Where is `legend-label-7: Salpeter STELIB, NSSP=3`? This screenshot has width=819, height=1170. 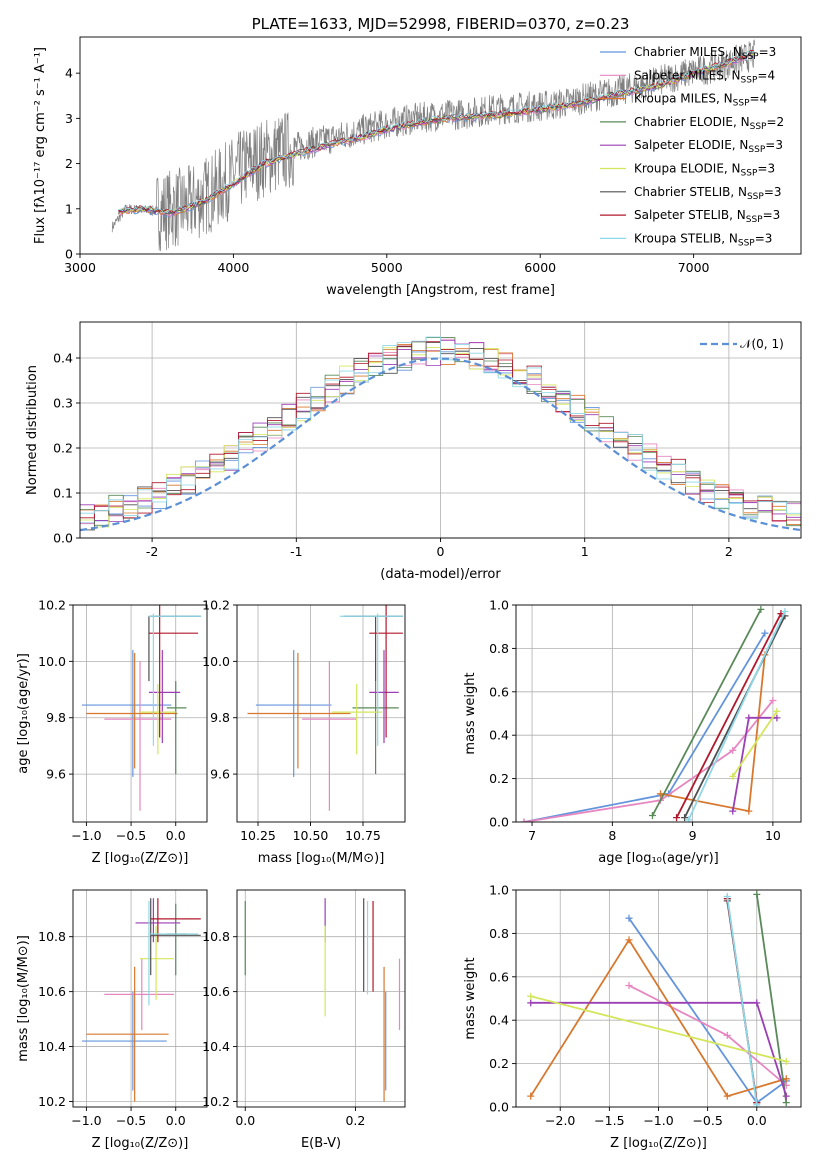 legend-label-7: Salpeter STELIB, NSSP=3 is located at coordinates (707, 216).